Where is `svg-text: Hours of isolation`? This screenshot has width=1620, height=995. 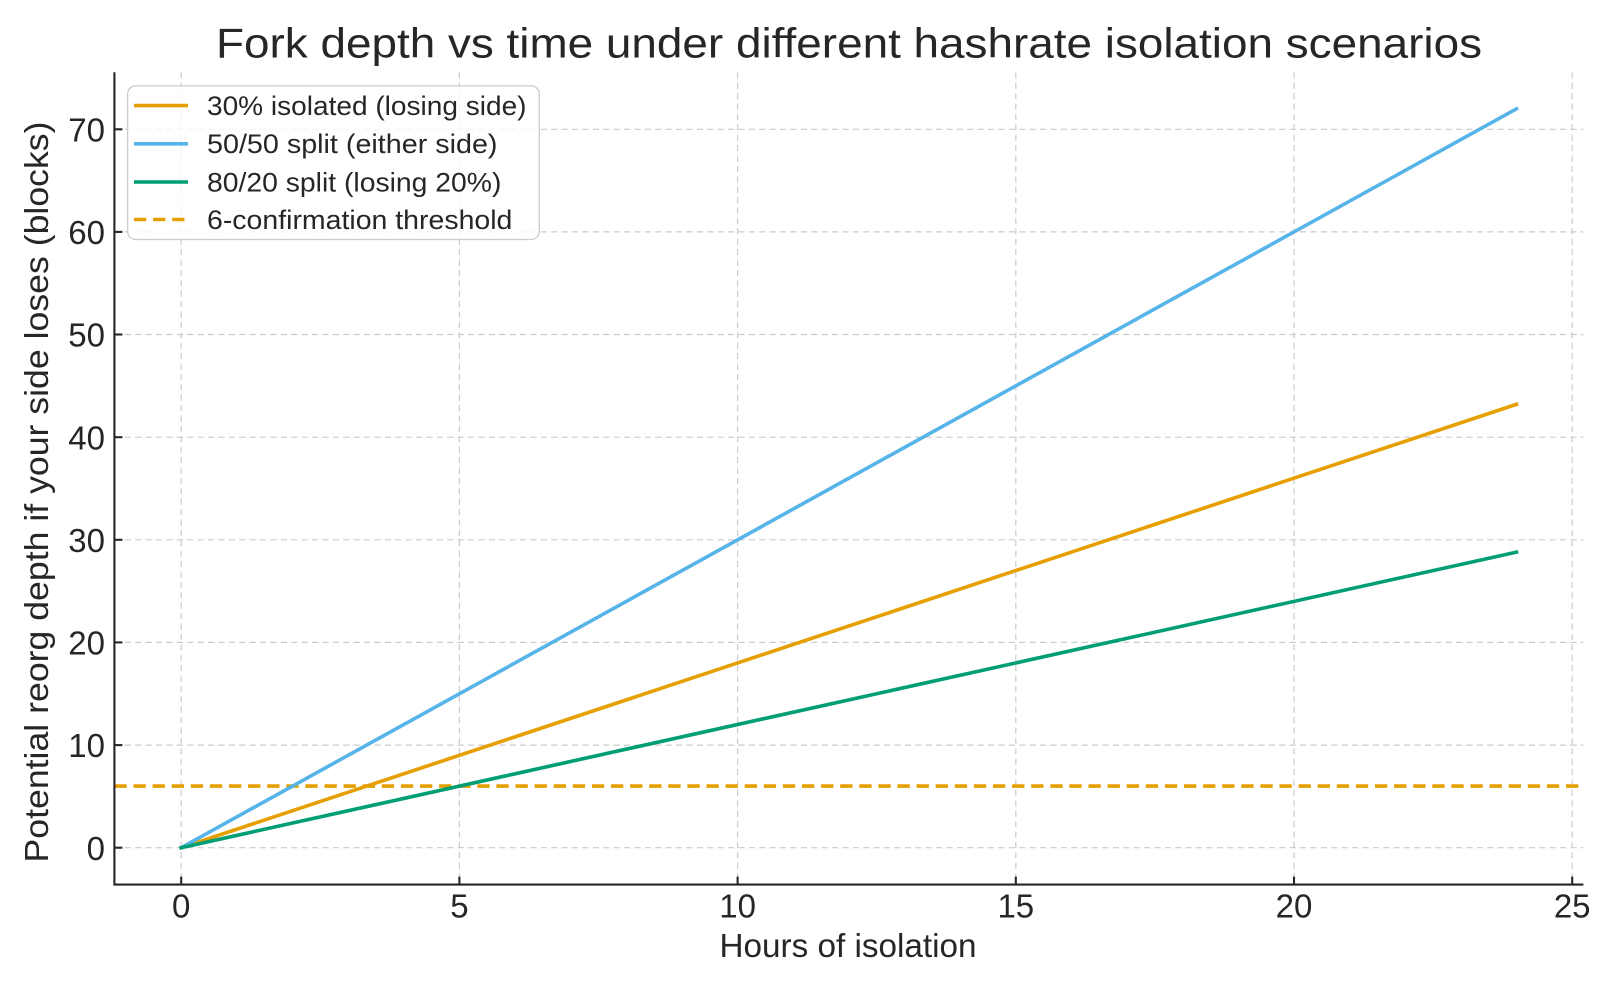
svg-text: Hours of isolation is located at coordinates (848, 946).